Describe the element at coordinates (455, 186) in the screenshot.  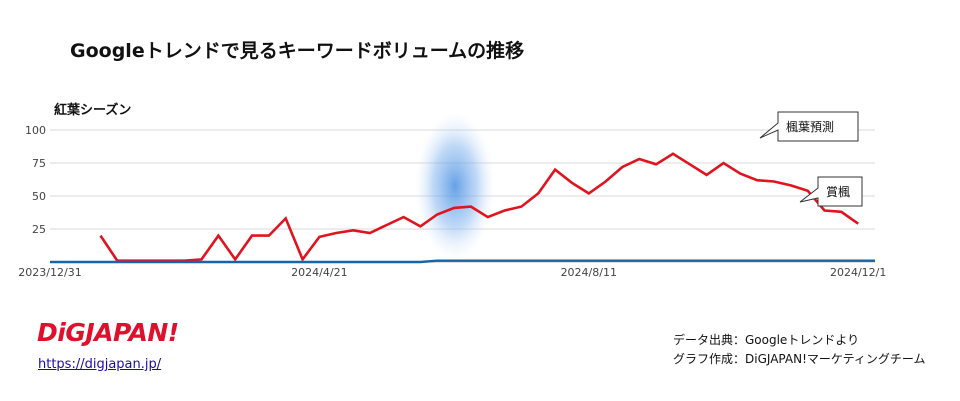
I see `highlight-glow` at that location.